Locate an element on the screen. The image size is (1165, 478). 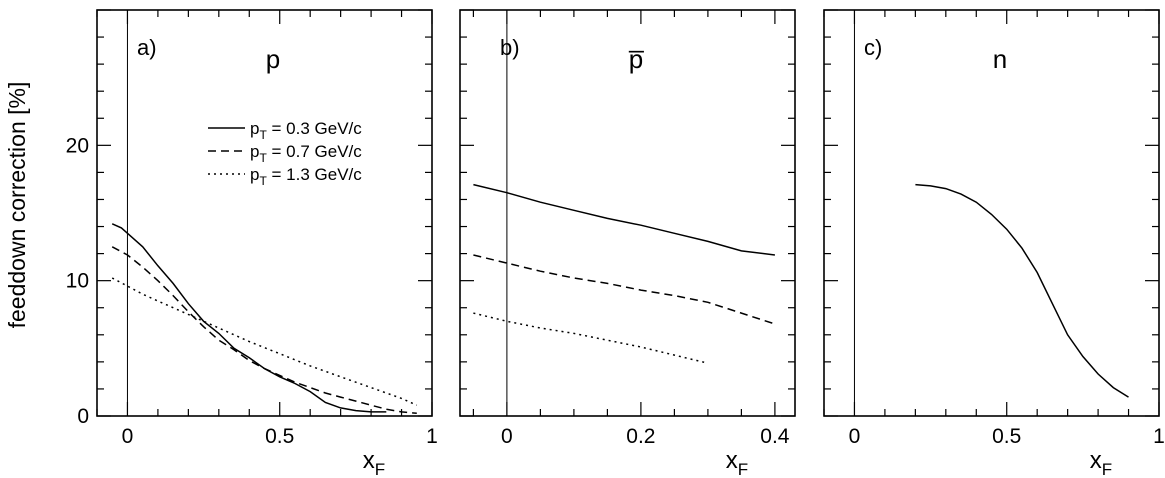
panel-label: a) is located at coordinates (147, 47).